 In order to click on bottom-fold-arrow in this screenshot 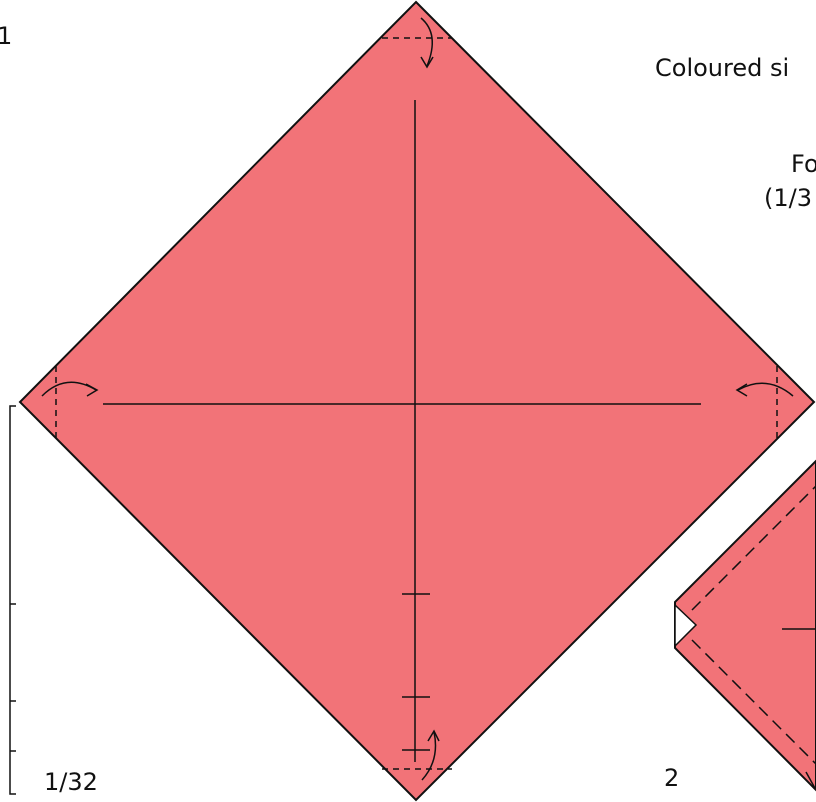, I will do `click(429, 756)`.